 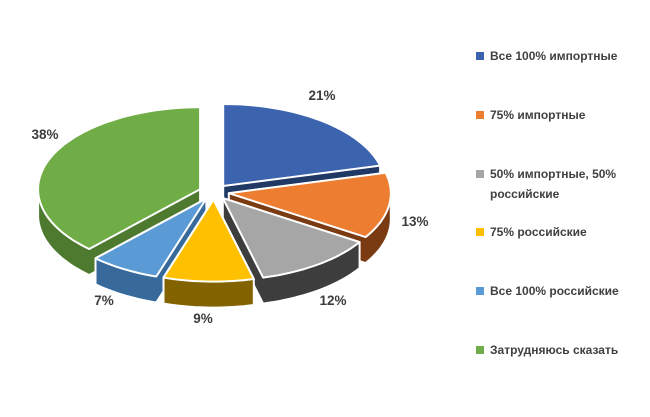 I want to click on data-label-5: 38%, so click(x=44, y=134).